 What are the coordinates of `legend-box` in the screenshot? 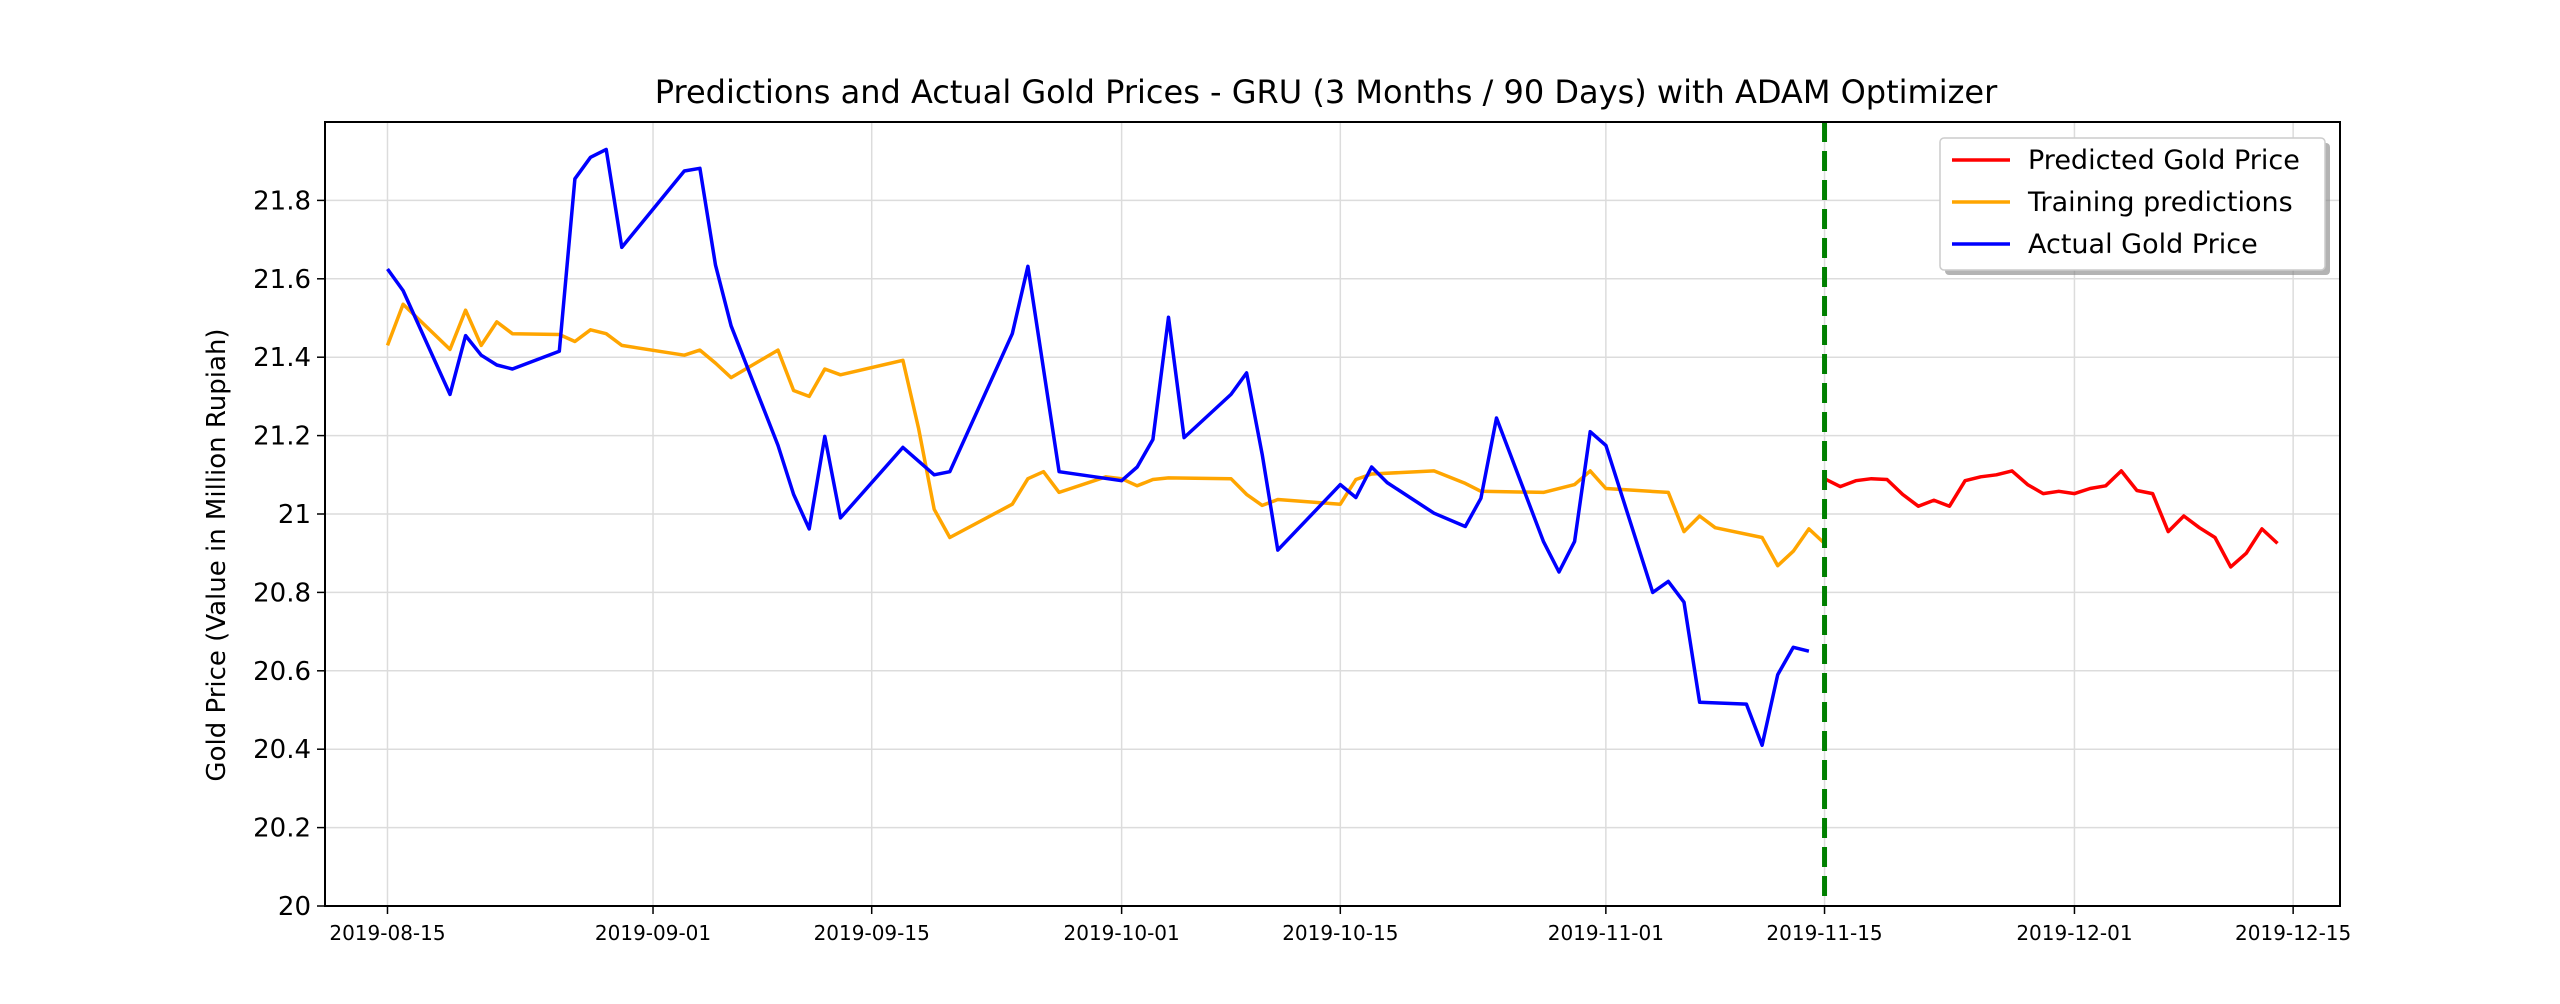 It's located at (2132, 204).